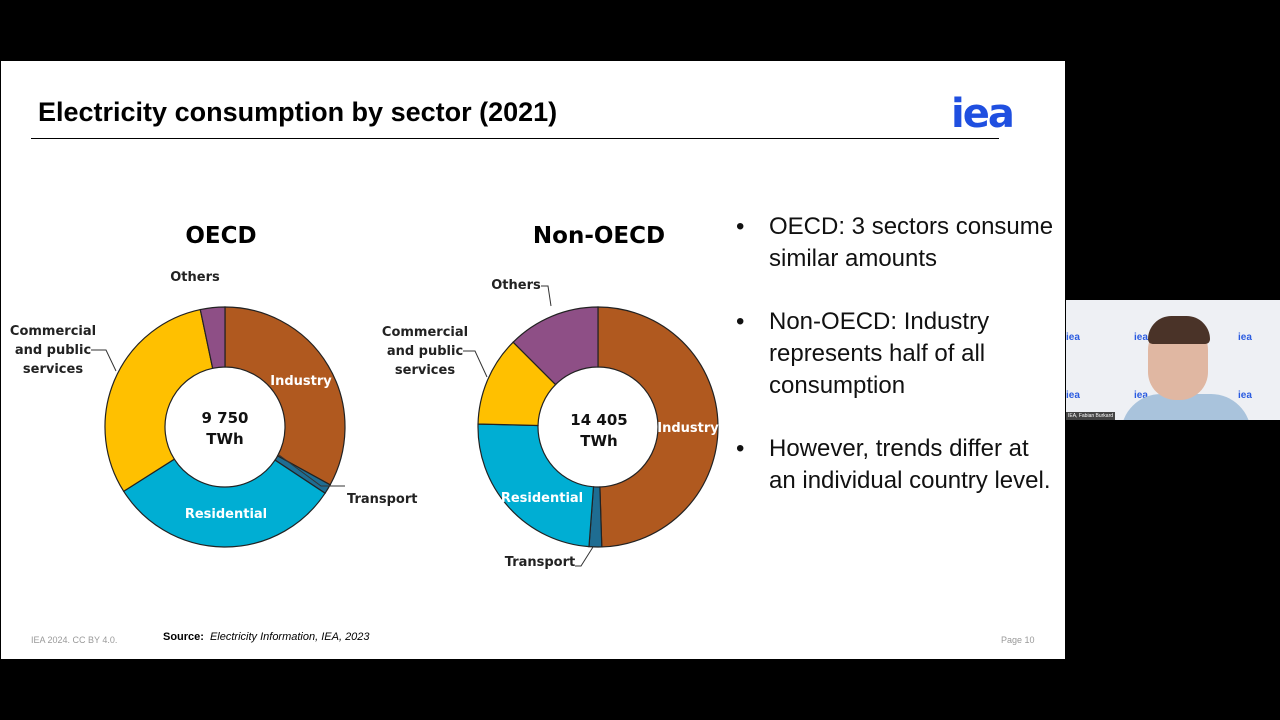 The image size is (1280, 720). Describe the element at coordinates (289, 637) in the screenshot. I see `source-text: Electricity Information, IEA, 2023` at that location.